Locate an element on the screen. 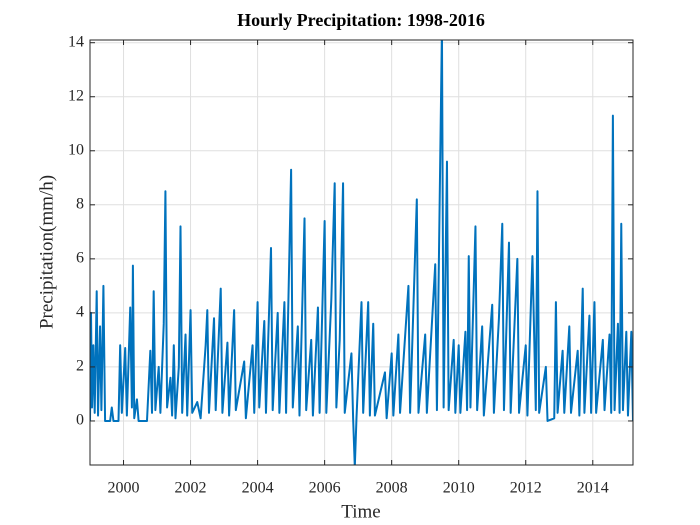  y-tick-label: 10 is located at coordinates (76, 149).